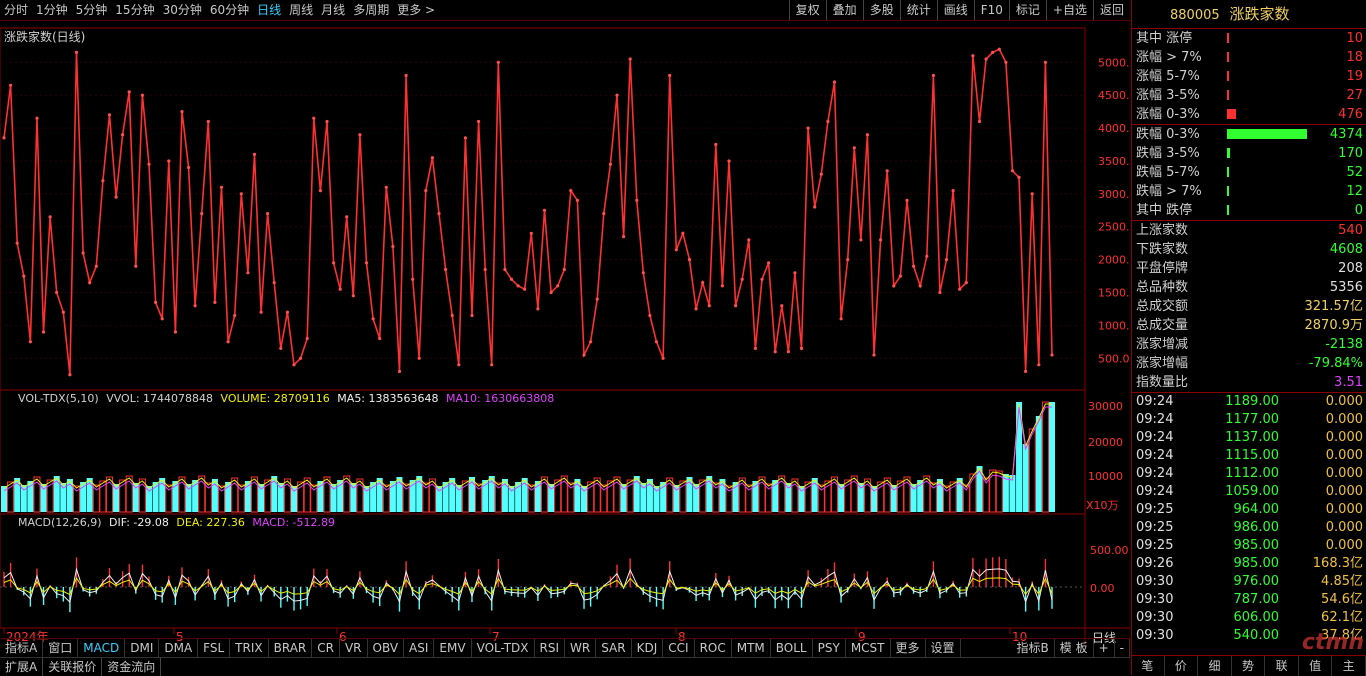 The width and height of the screenshot is (1366, 676). Describe the element at coordinates (91, 10) in the screenshot. I see `period-tab-2: 5分钟` at that location.